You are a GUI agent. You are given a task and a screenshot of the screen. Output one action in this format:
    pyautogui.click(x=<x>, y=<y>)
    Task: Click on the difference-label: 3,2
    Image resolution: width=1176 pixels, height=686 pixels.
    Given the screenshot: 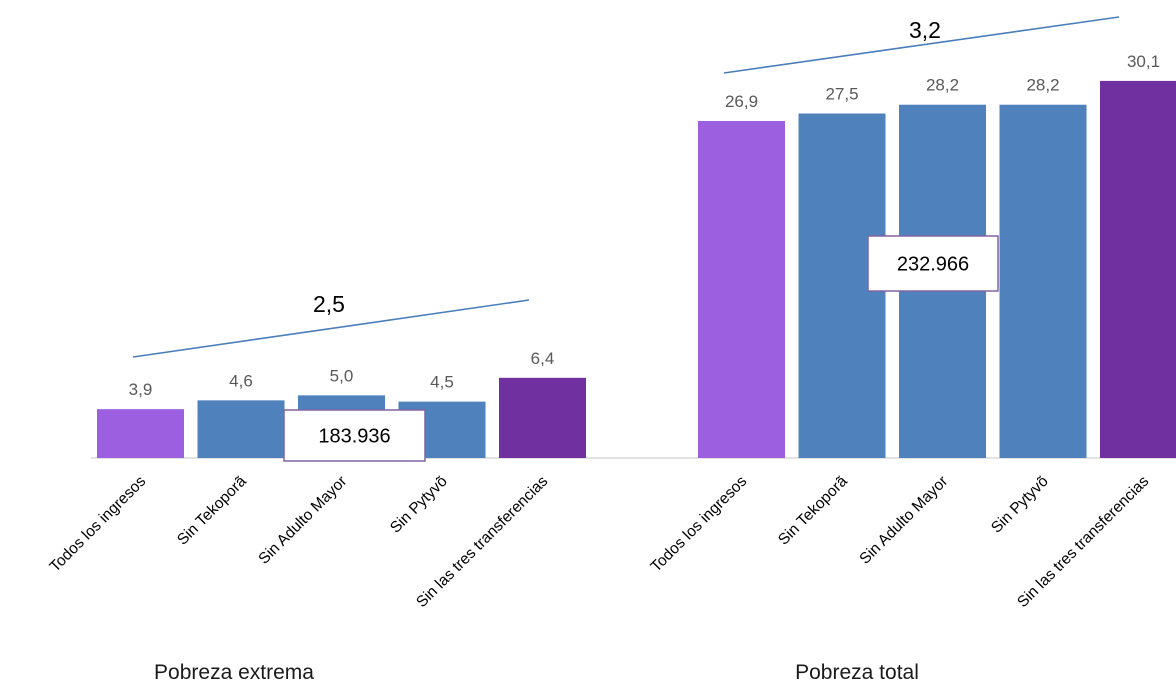 What is the action you would take?
    pyautogui.click(x=925, y=30)
    